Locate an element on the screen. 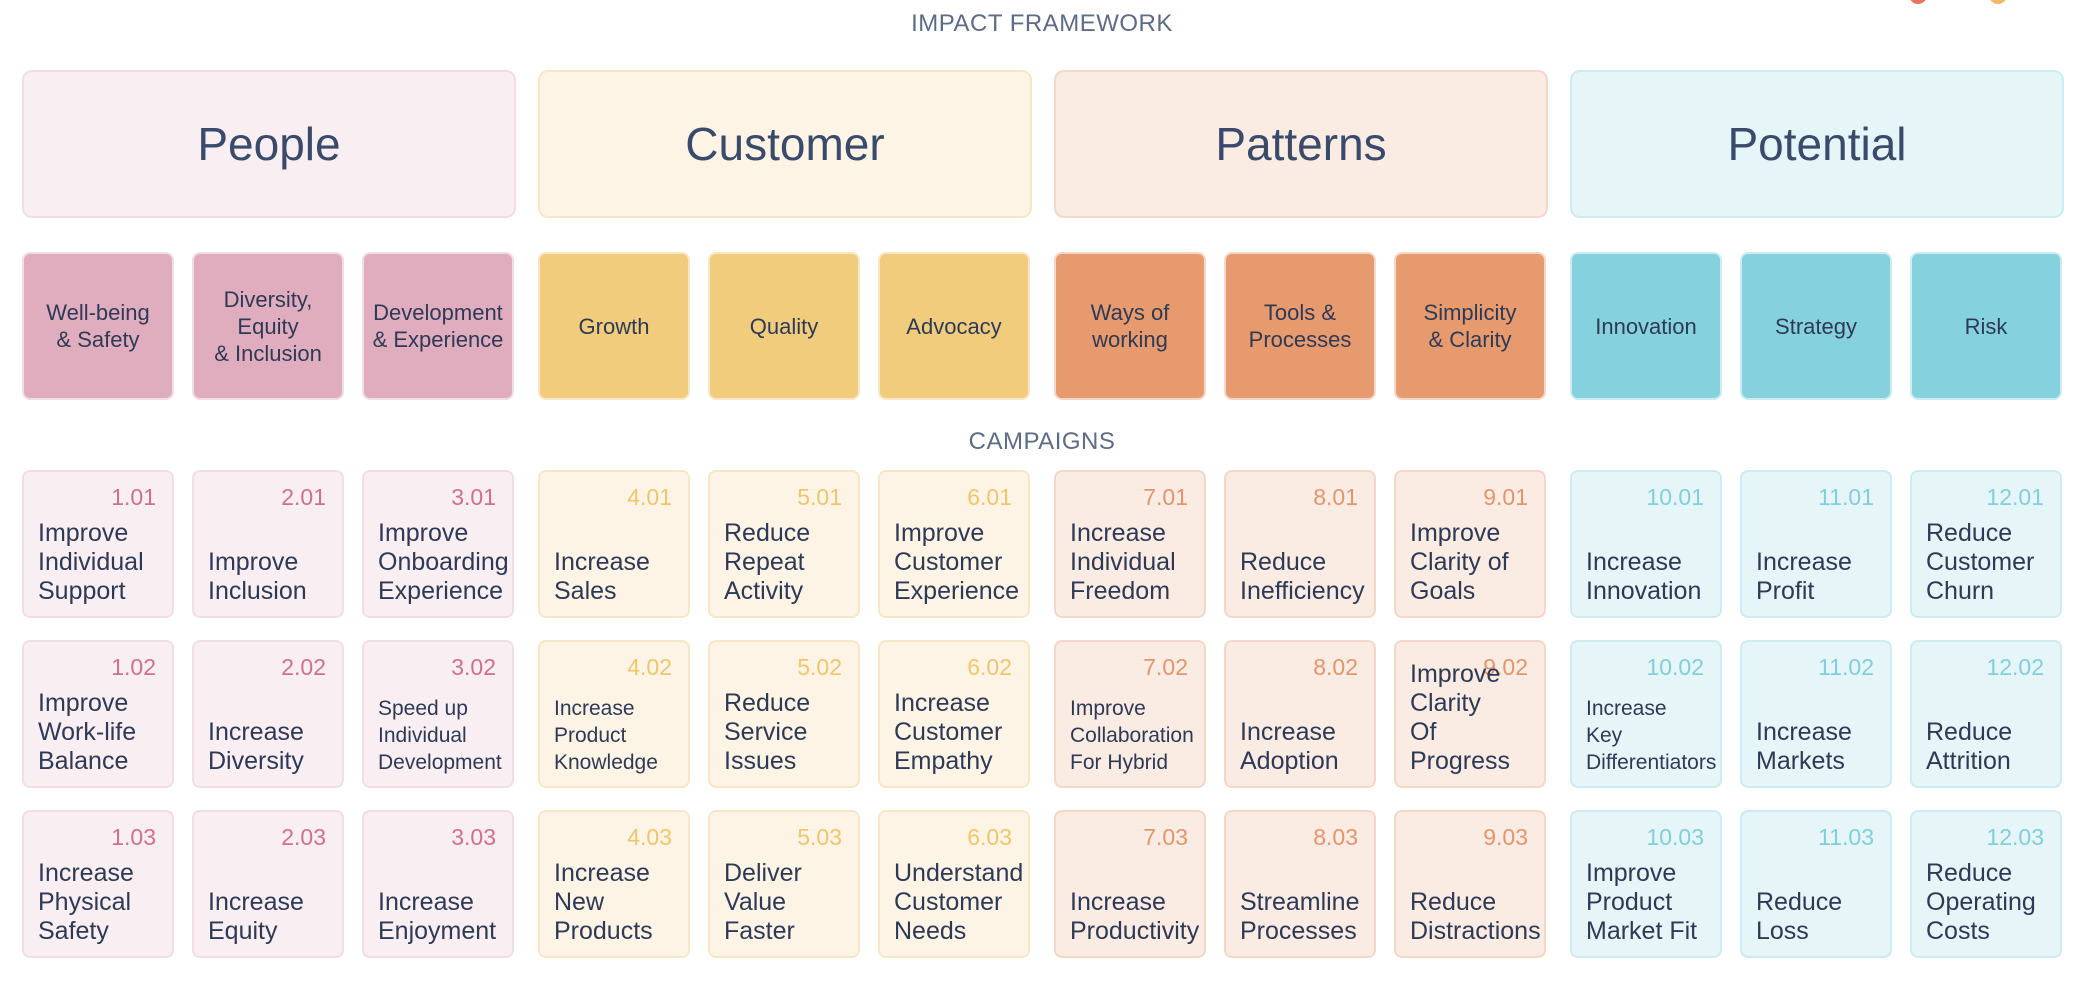 Image resolution: width=2084 pixels, height=988 pixels. campaign-number: 1.01 is located at coordinates (133, 497).